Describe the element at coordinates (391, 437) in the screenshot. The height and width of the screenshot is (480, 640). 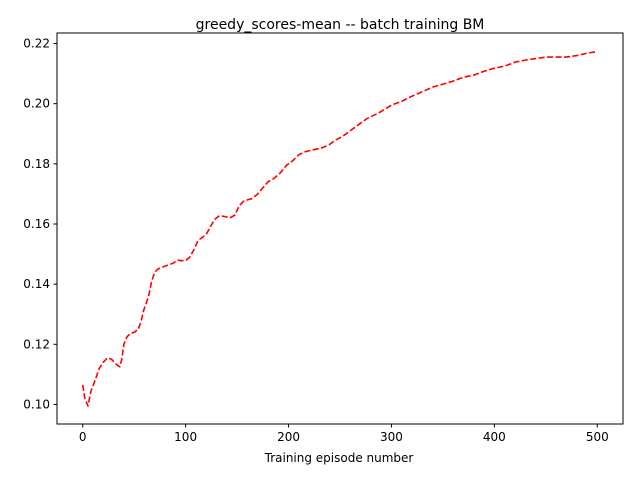
I see `x-tick-label: 300` at that location.